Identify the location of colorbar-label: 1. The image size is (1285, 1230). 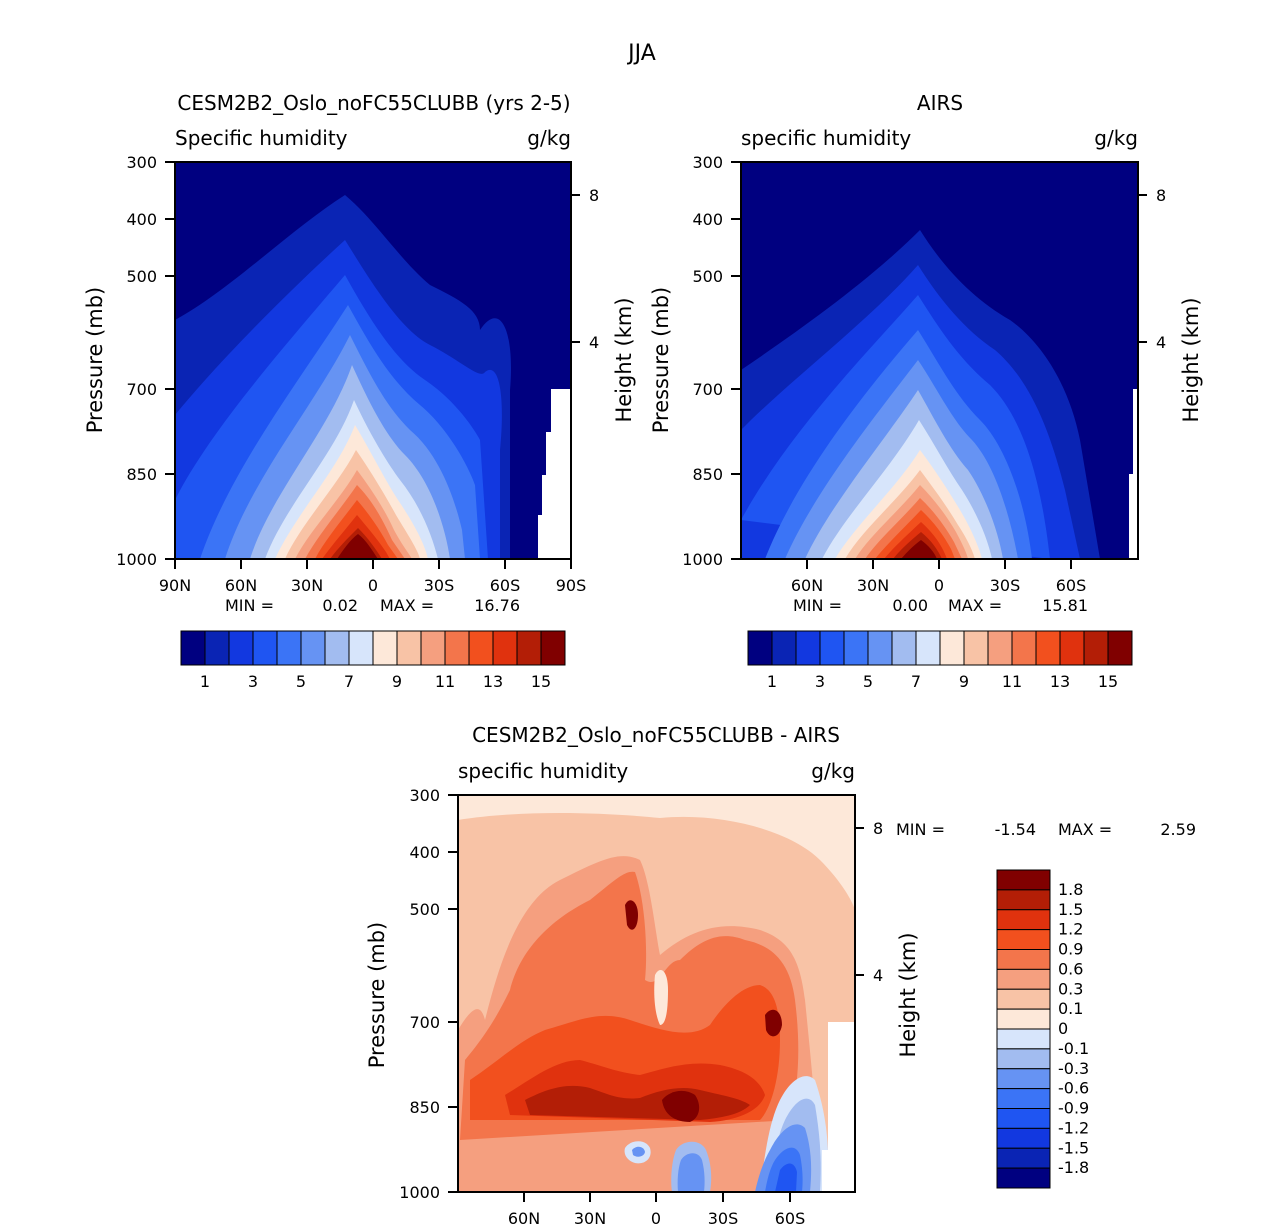
(772, 681).